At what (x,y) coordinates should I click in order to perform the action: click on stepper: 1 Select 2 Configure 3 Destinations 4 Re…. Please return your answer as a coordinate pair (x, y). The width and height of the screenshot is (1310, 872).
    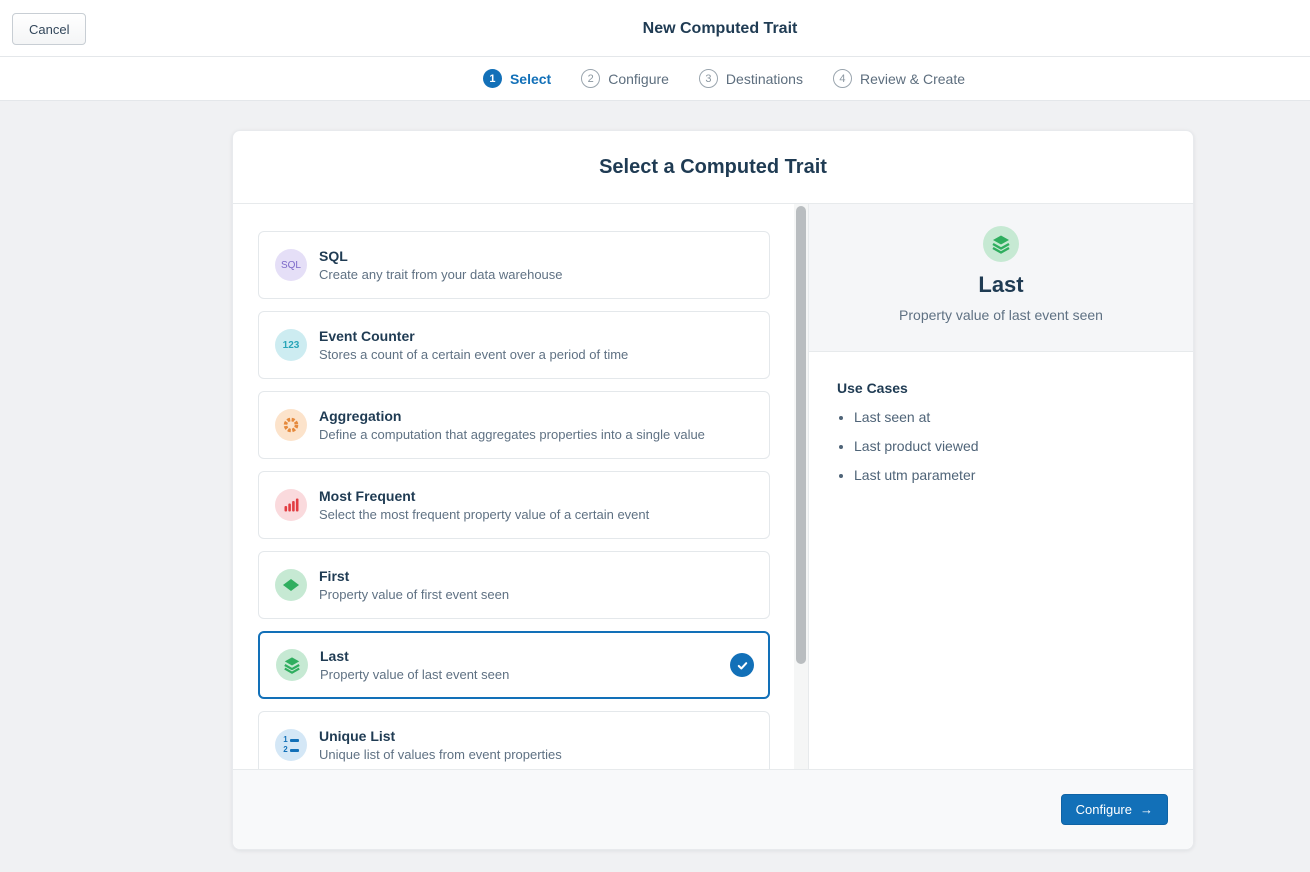
    Looking at the image, I should click on (724, 78).